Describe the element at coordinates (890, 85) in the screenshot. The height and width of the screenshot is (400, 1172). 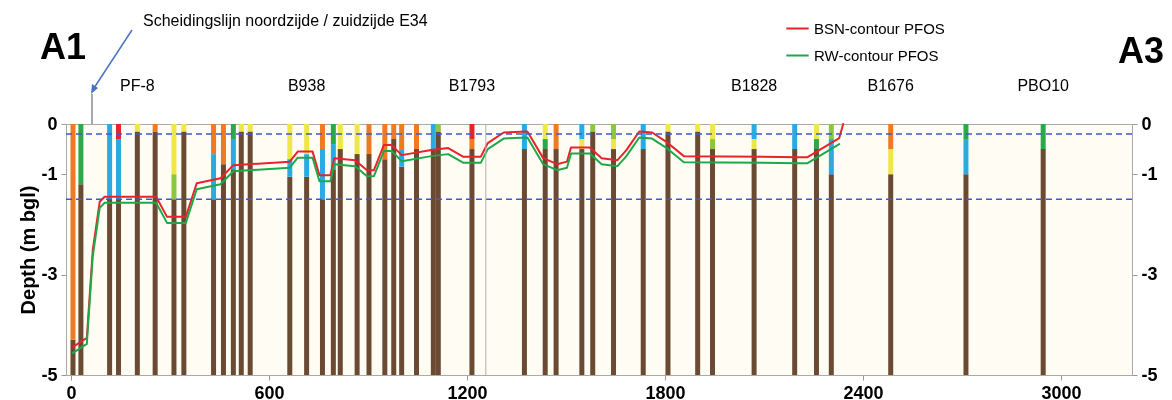
I see `annotation: B1676` at that location.